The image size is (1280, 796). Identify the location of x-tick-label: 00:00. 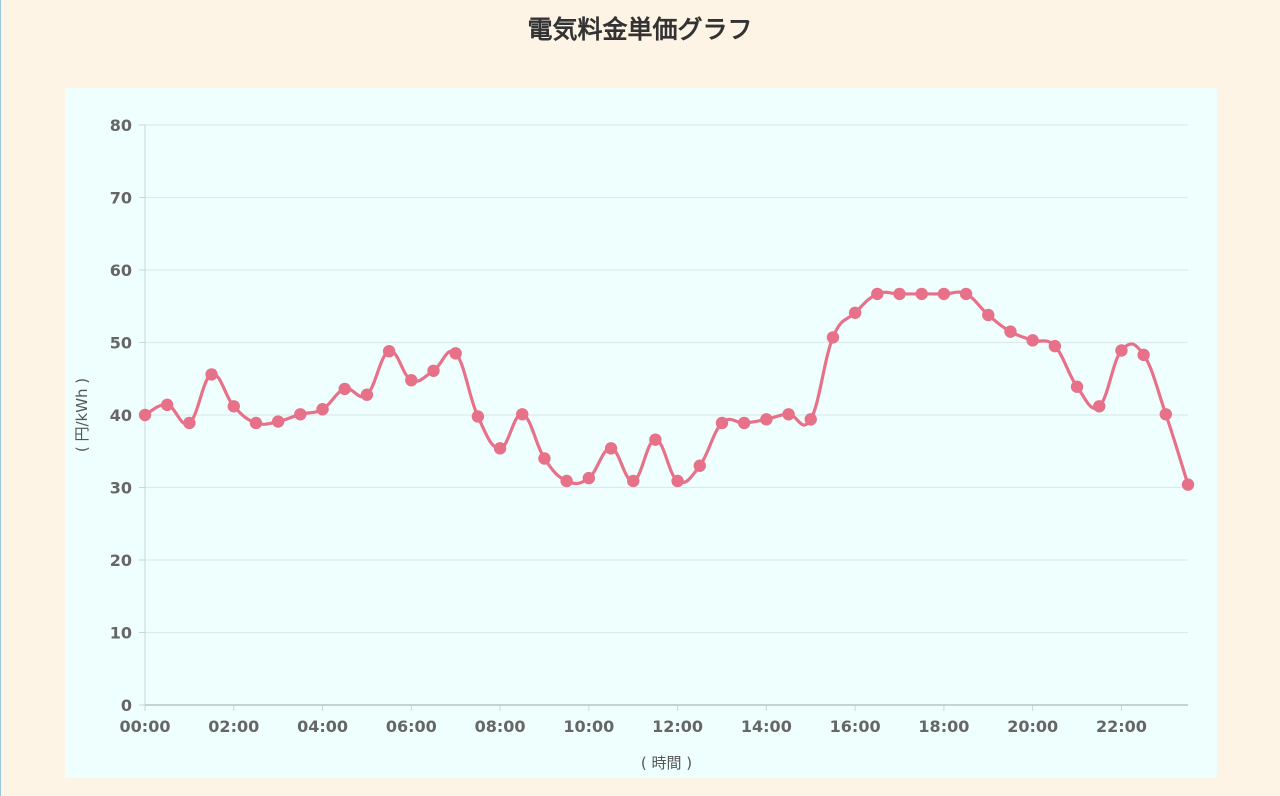
(145, 726).